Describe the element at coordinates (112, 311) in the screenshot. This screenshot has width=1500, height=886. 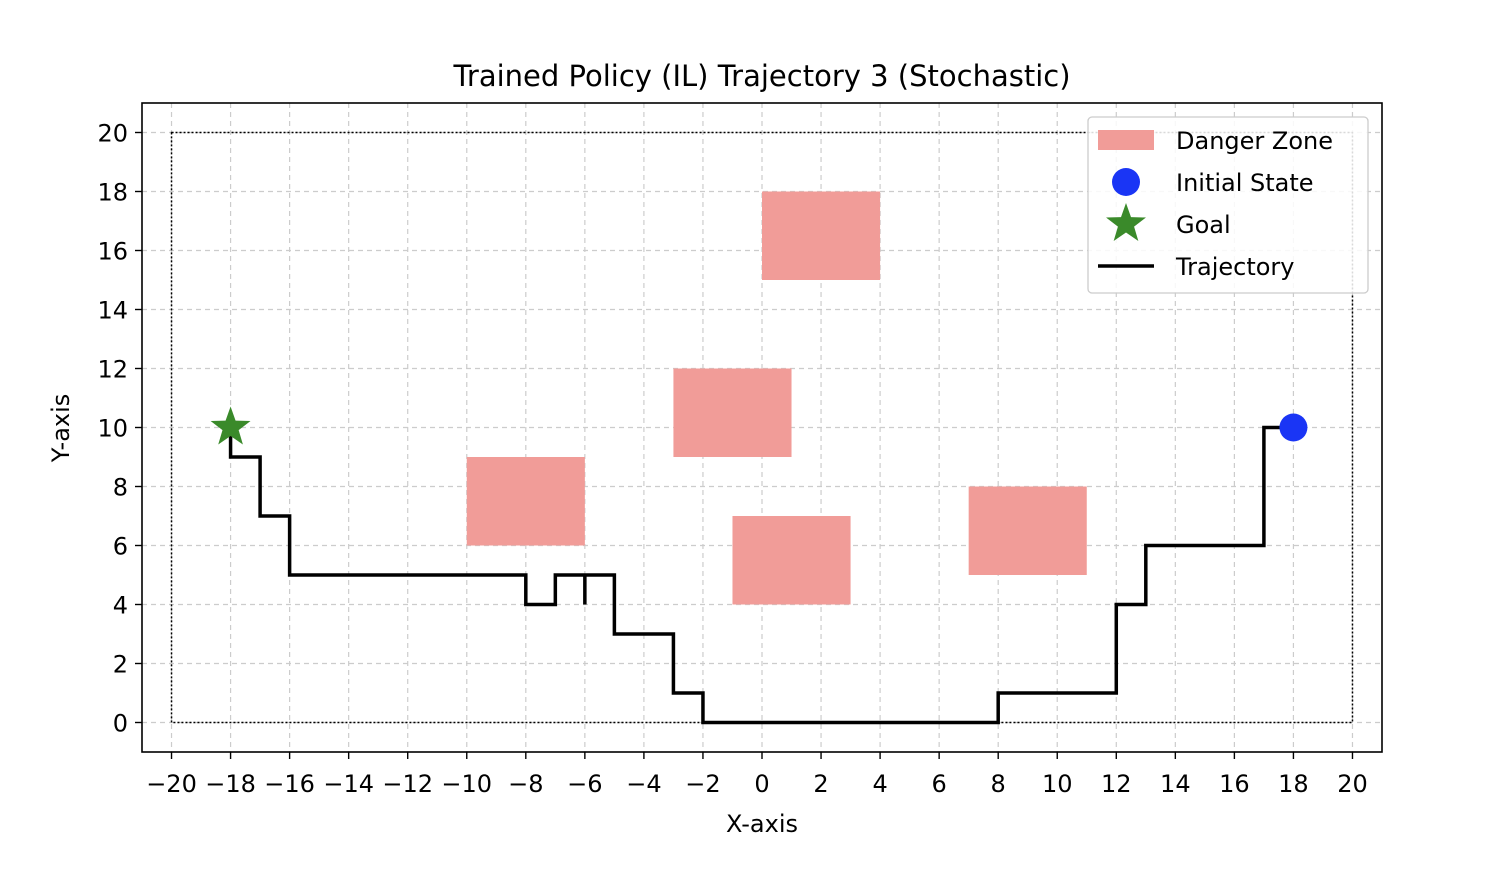
I see `y-tick-label: 14` at that location.